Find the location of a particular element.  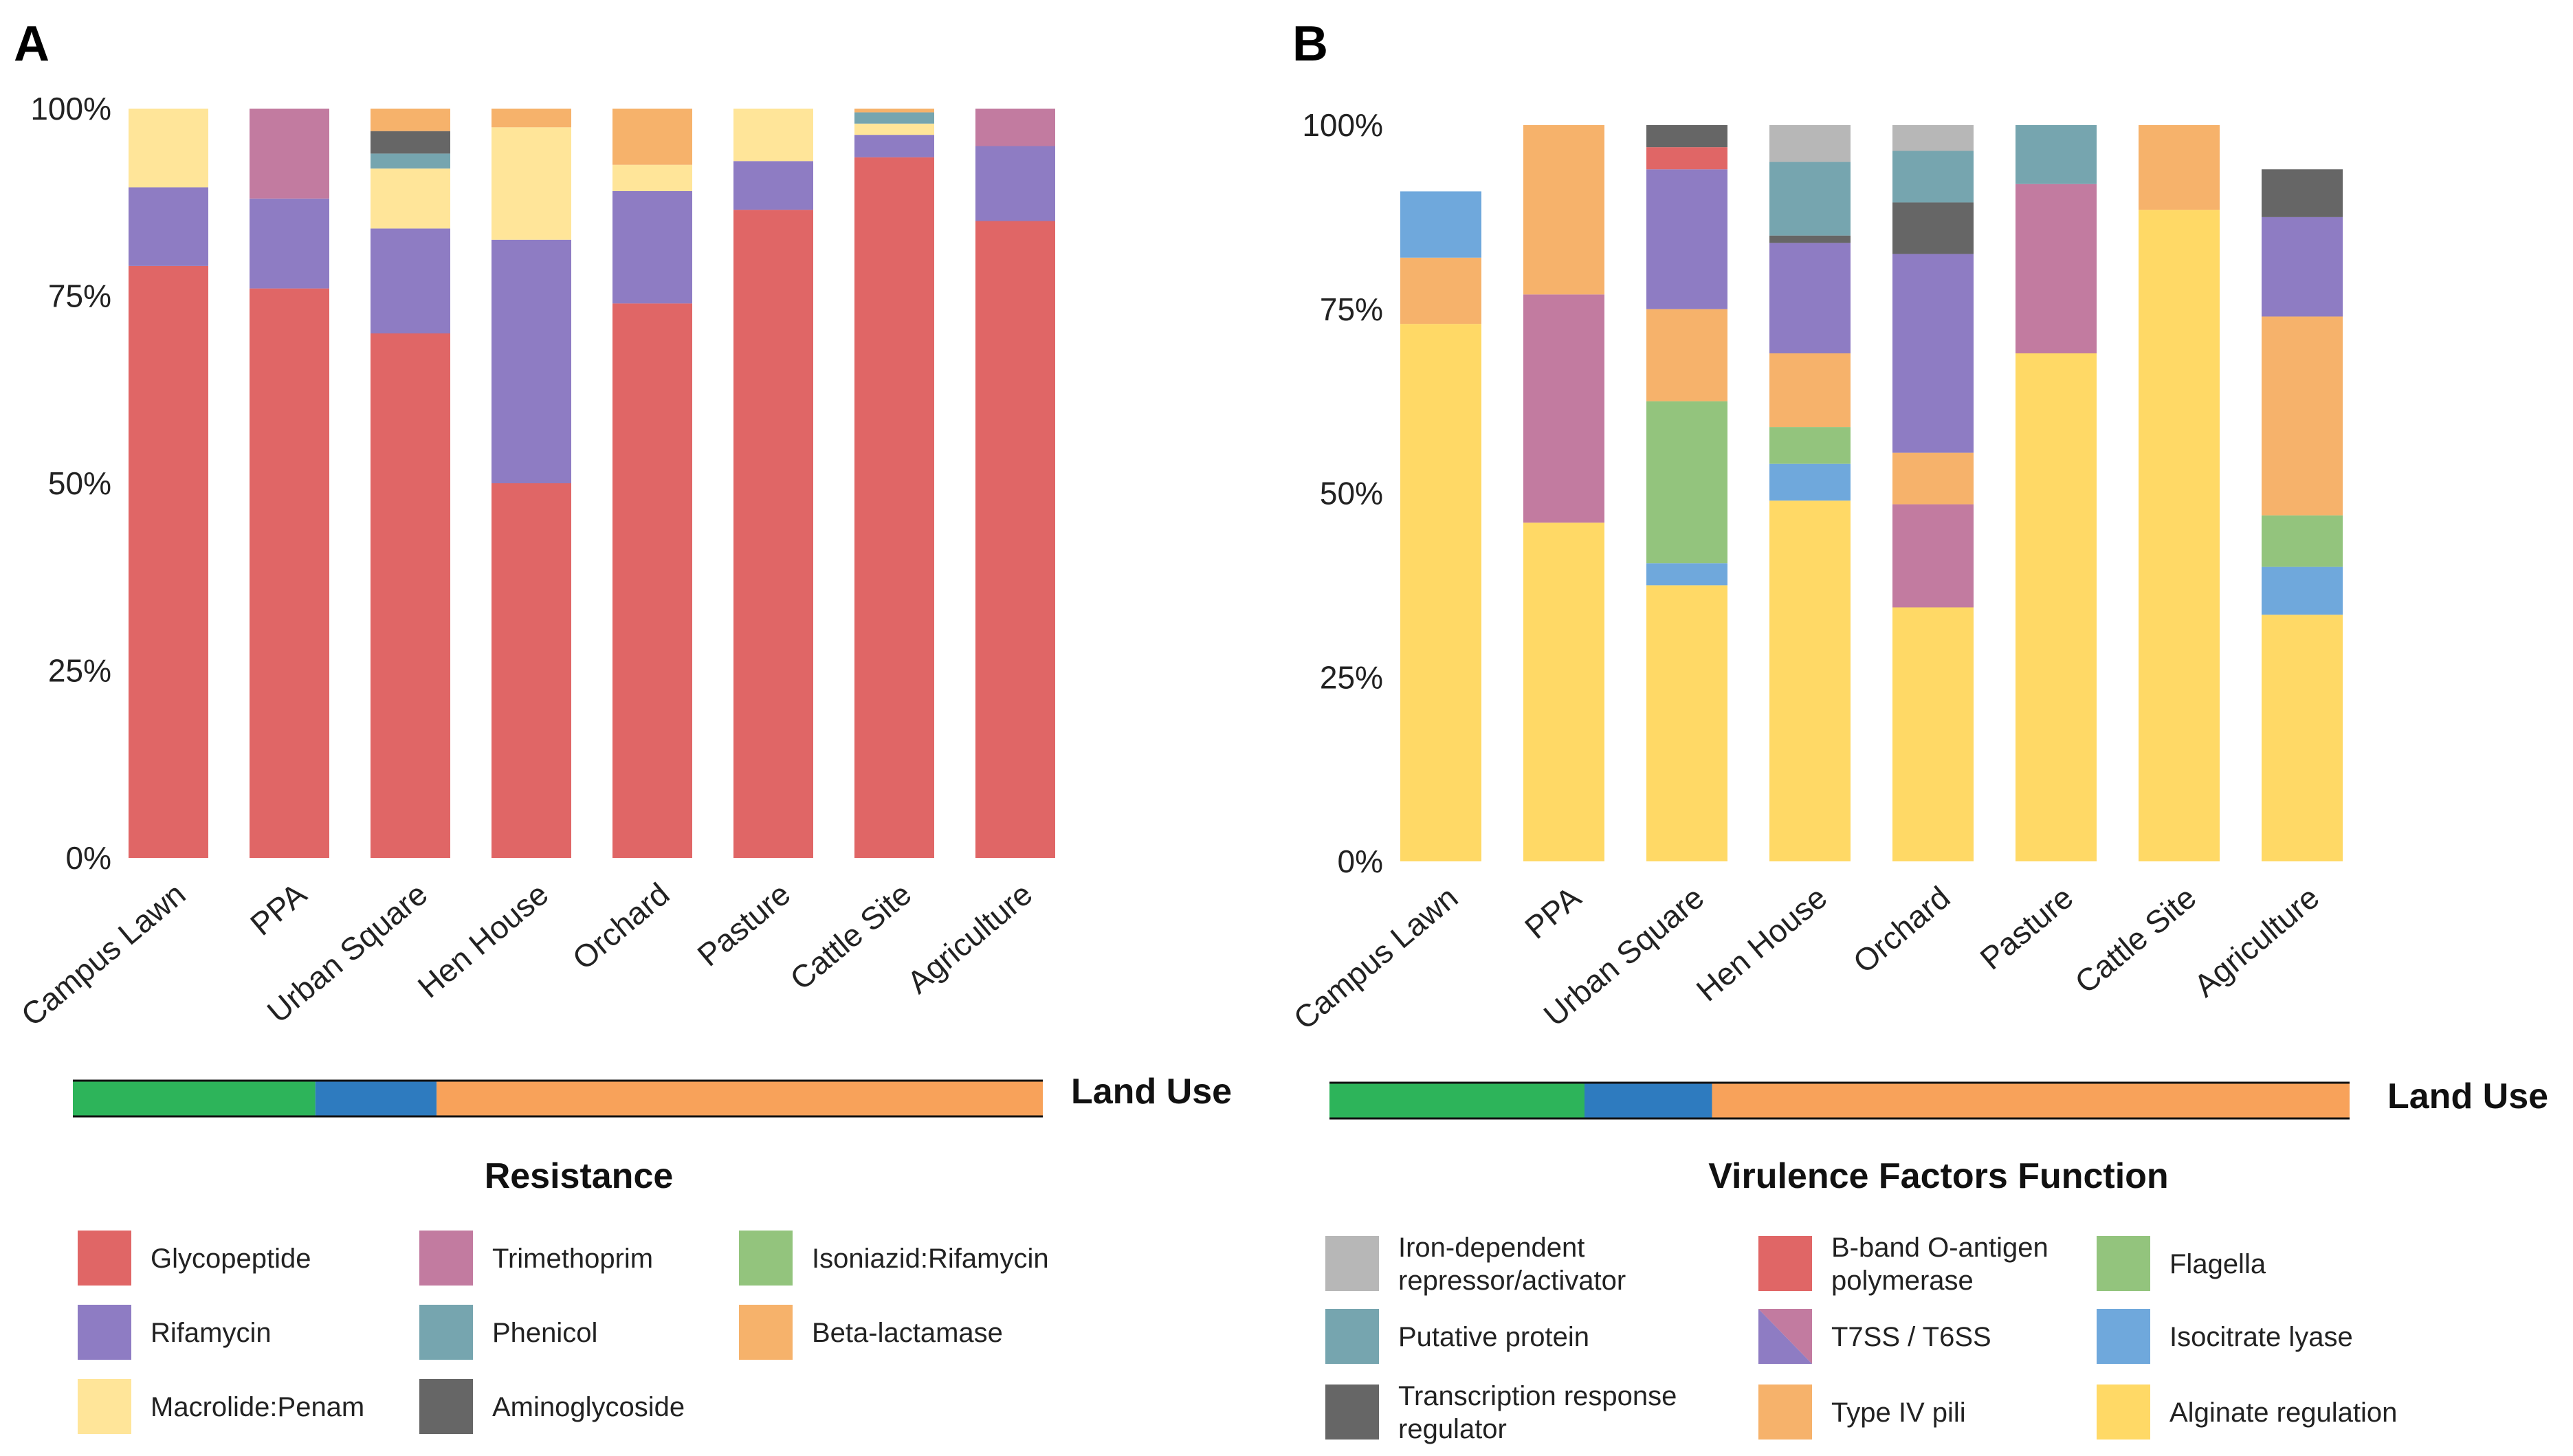

panel-a-xtick-cattle-site: Cattle Site is located at coordinates (850, 936).